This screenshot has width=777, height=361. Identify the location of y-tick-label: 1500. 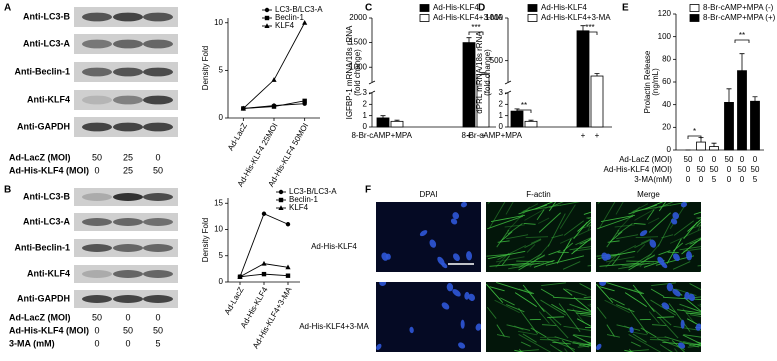
(358, 42).